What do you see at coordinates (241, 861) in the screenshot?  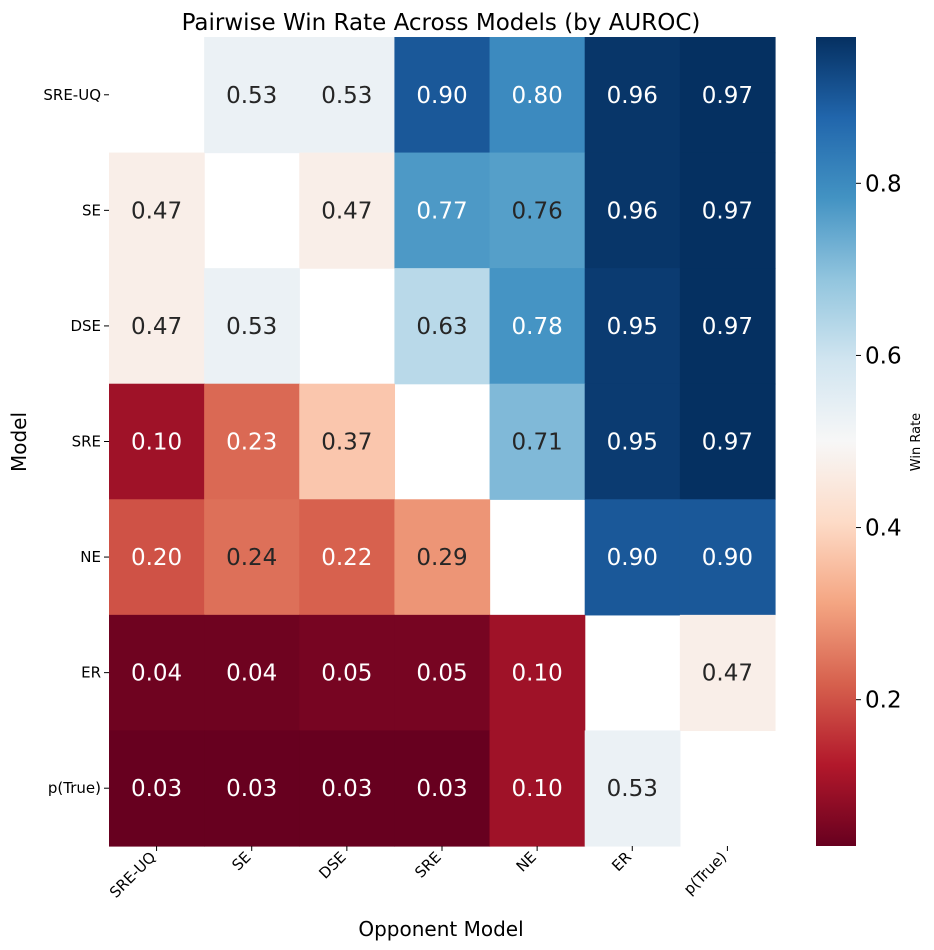 I see `x-tick-label: SE` at bounding box center [241, 861].